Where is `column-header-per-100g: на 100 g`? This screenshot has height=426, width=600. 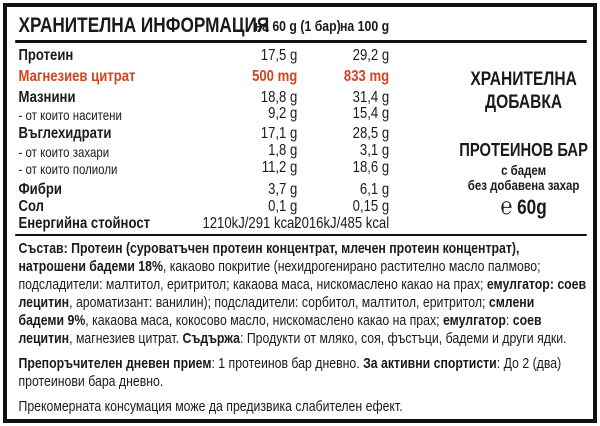 column-header-per-100g: на 100 g is located at coordinates (364, 26).